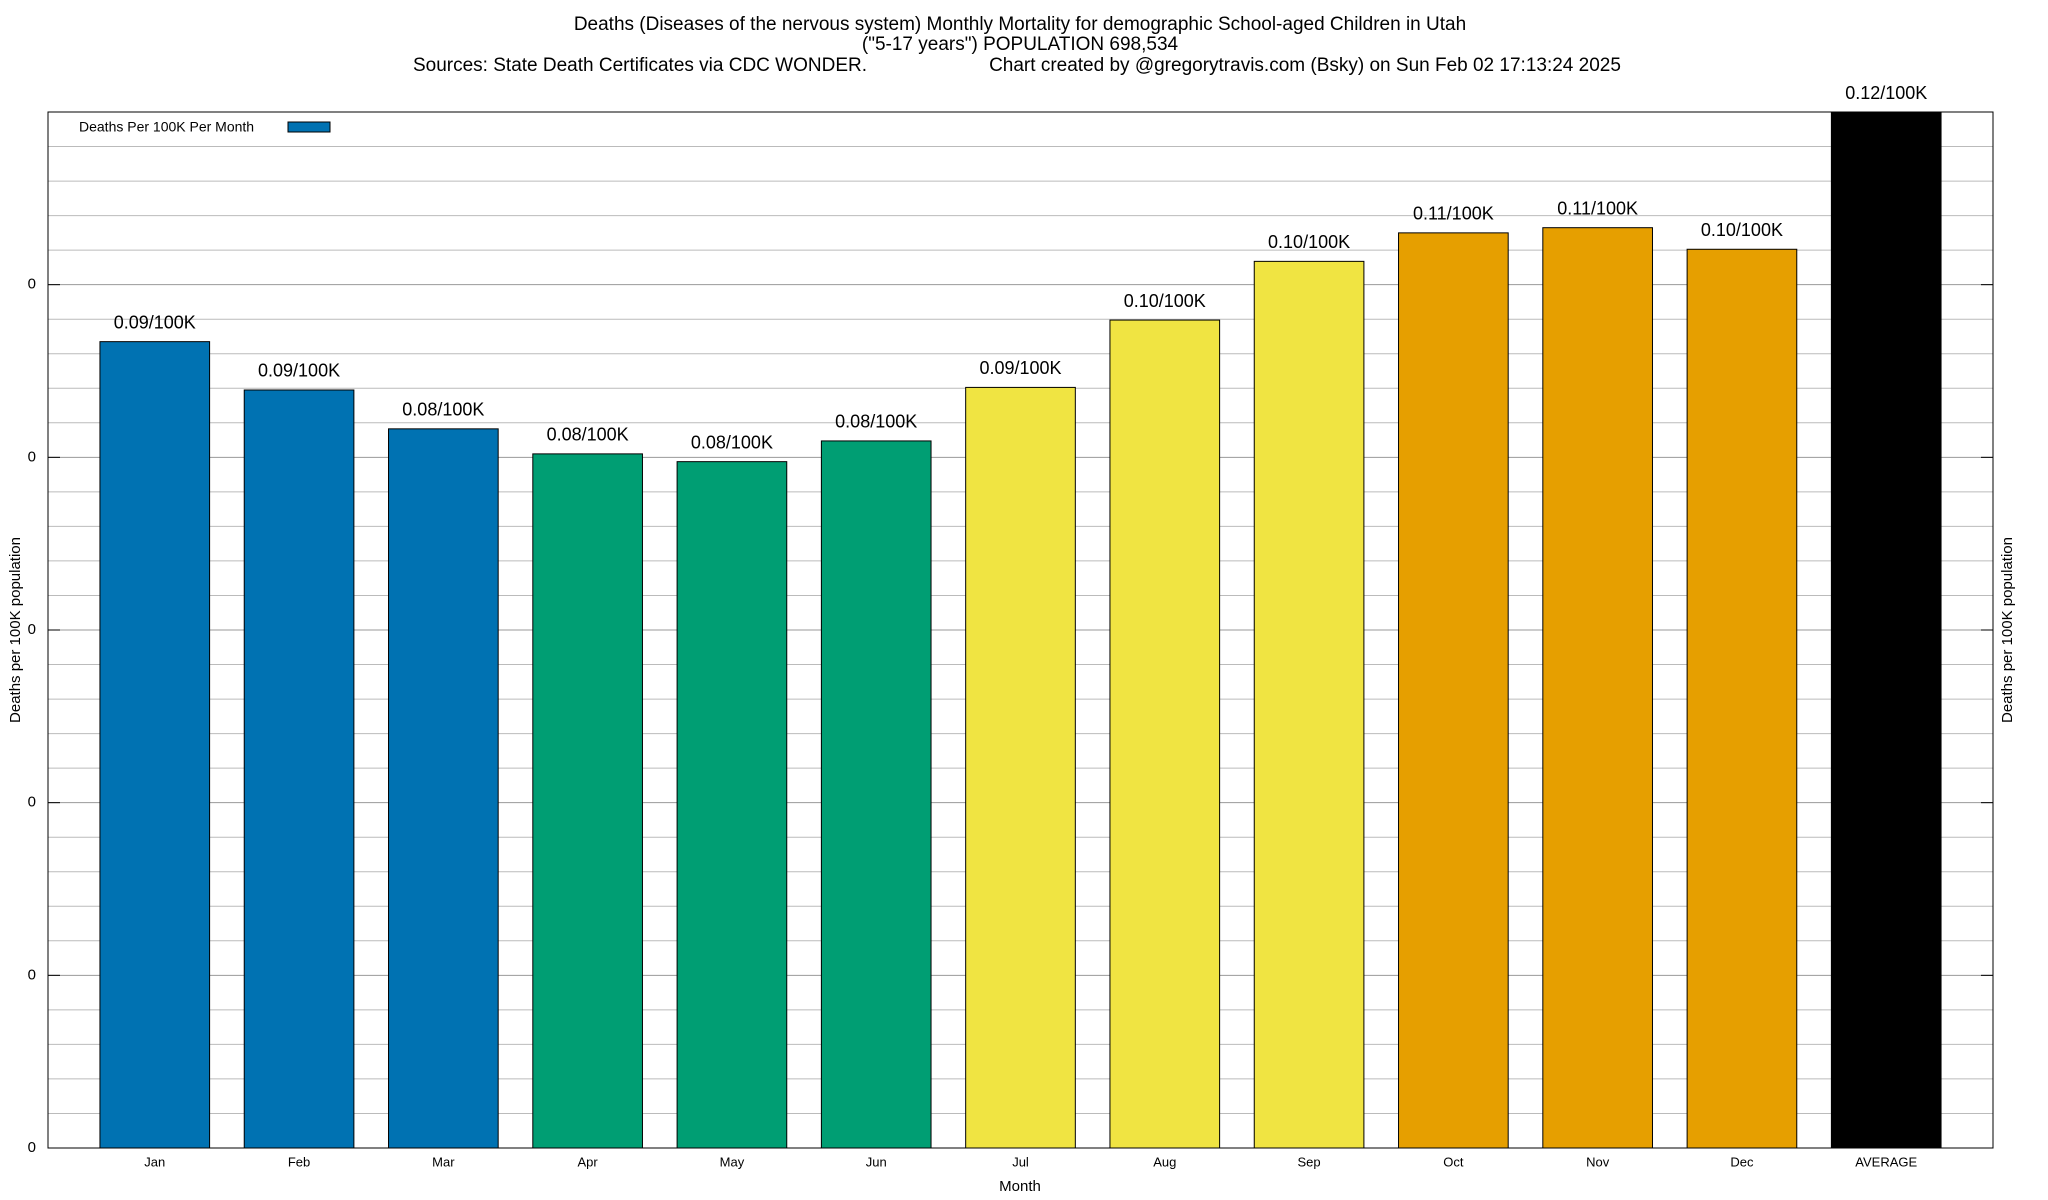 The image size is (2048, 1200). Describe the element at coordinates (1020, 1161) in the screenshot. I see `x-tick-label: Jul` at that location.